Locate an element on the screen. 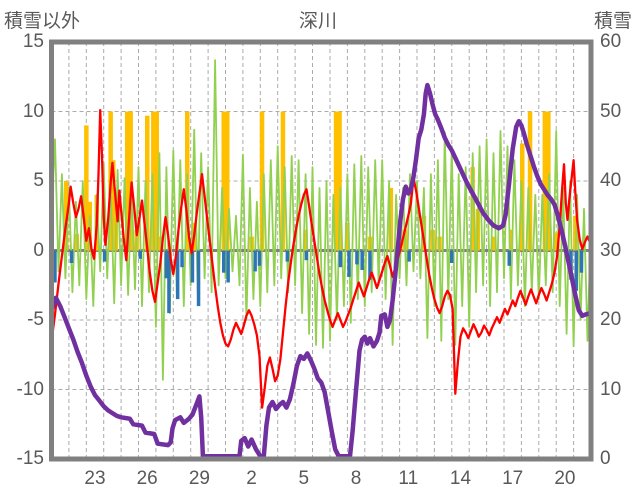 The image size is (636, 501). chart-title: 深川 is located at coordinates (317, 21).